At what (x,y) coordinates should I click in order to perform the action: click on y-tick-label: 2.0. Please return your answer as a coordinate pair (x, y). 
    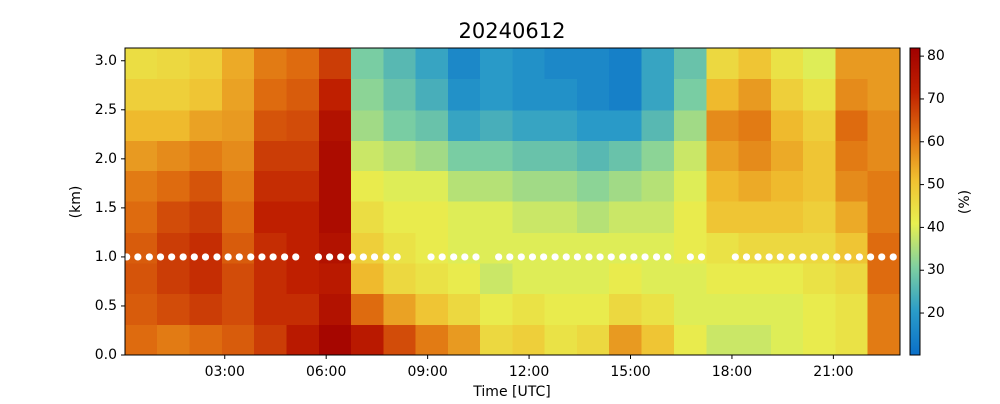
    Looking at the image, I should click on (106, 159).